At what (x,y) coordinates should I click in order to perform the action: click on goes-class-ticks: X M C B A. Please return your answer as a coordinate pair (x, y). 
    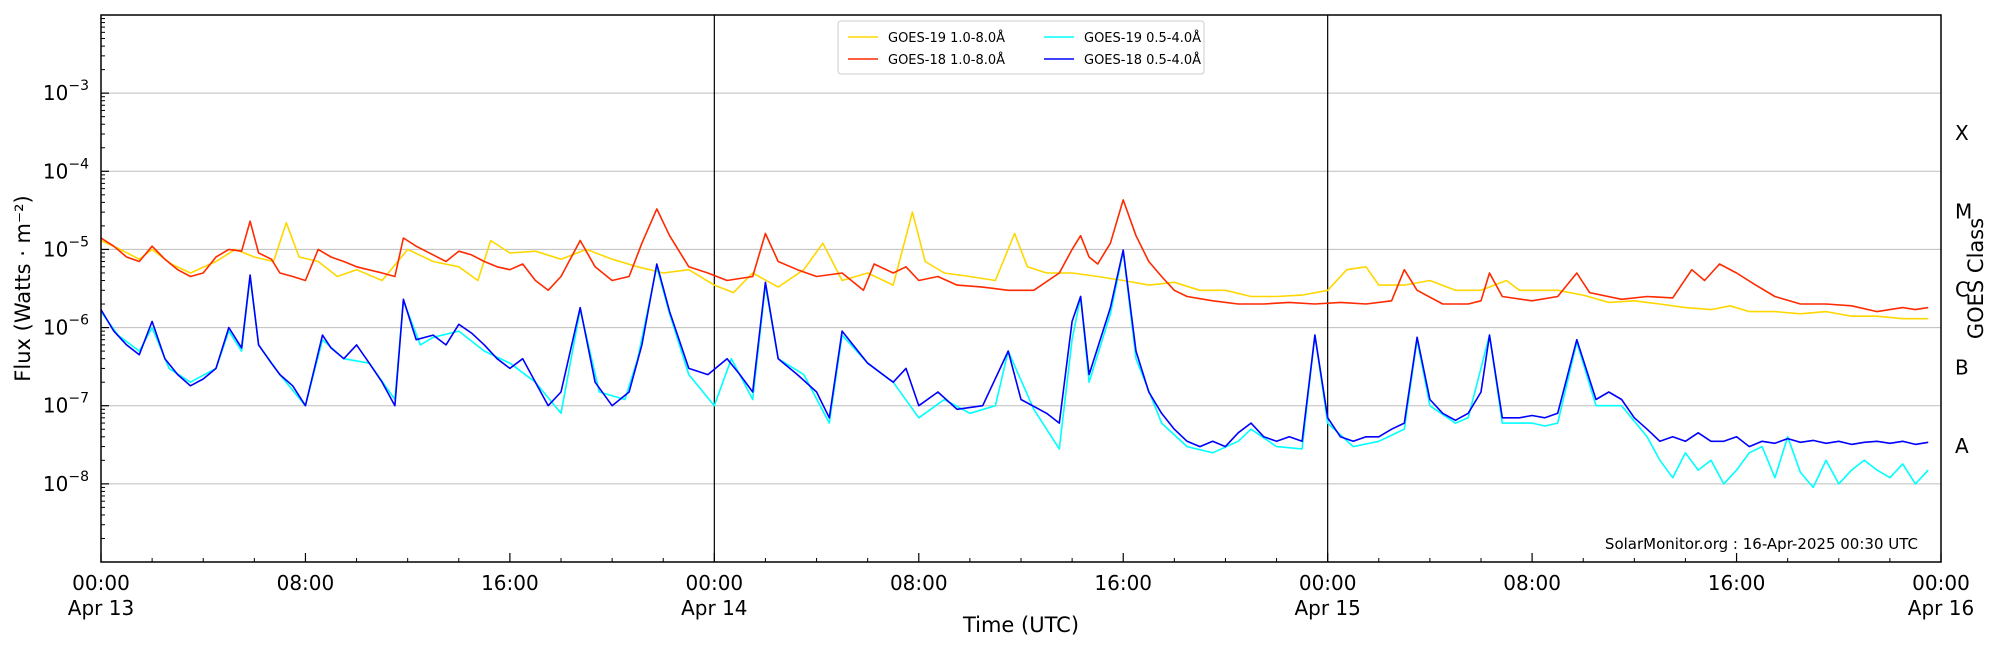
    Looking at the image, I should click on (1963, 289).